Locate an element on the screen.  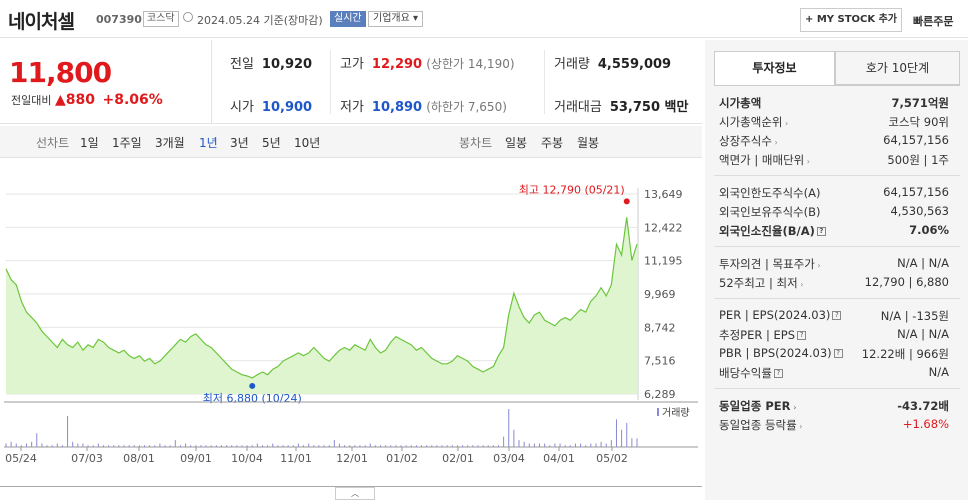
period-3m: 3개월 is located at coordinates (170, 143).